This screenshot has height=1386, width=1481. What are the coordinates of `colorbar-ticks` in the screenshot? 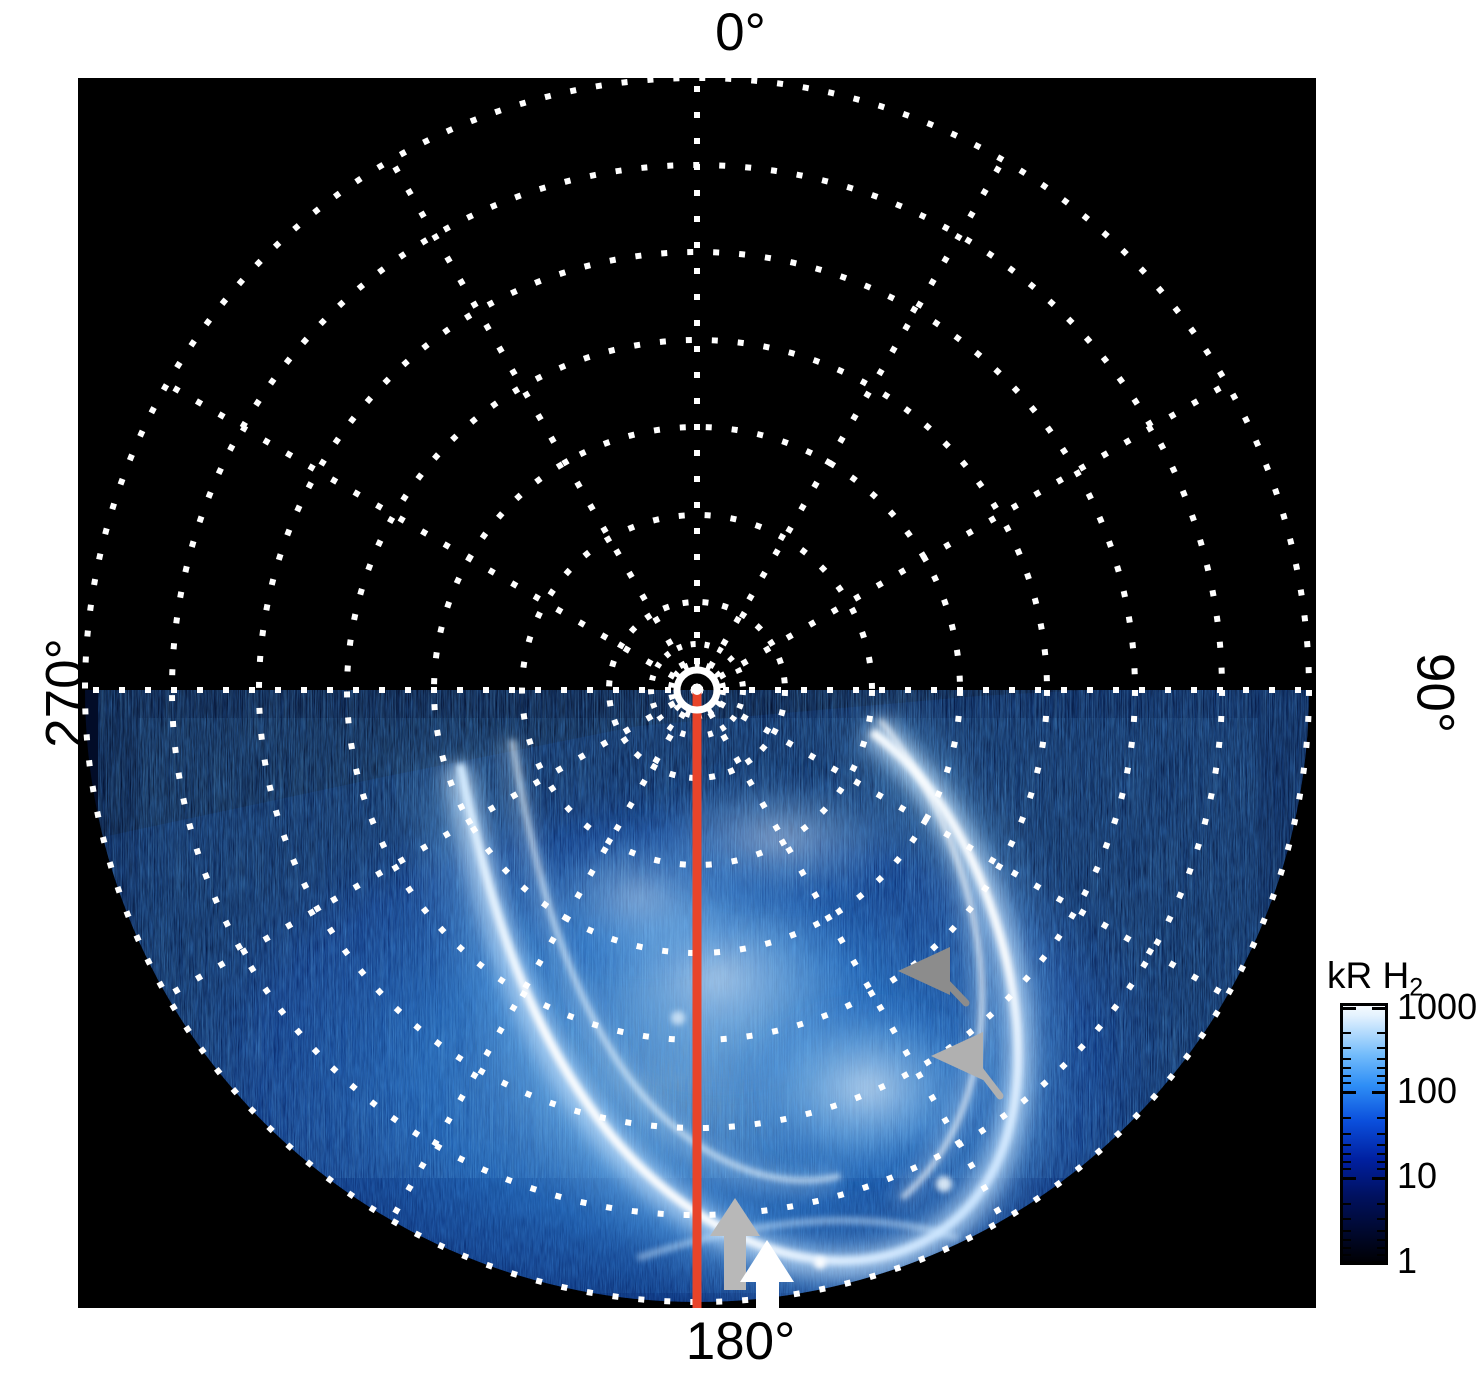 It's located at (1364, 1135).